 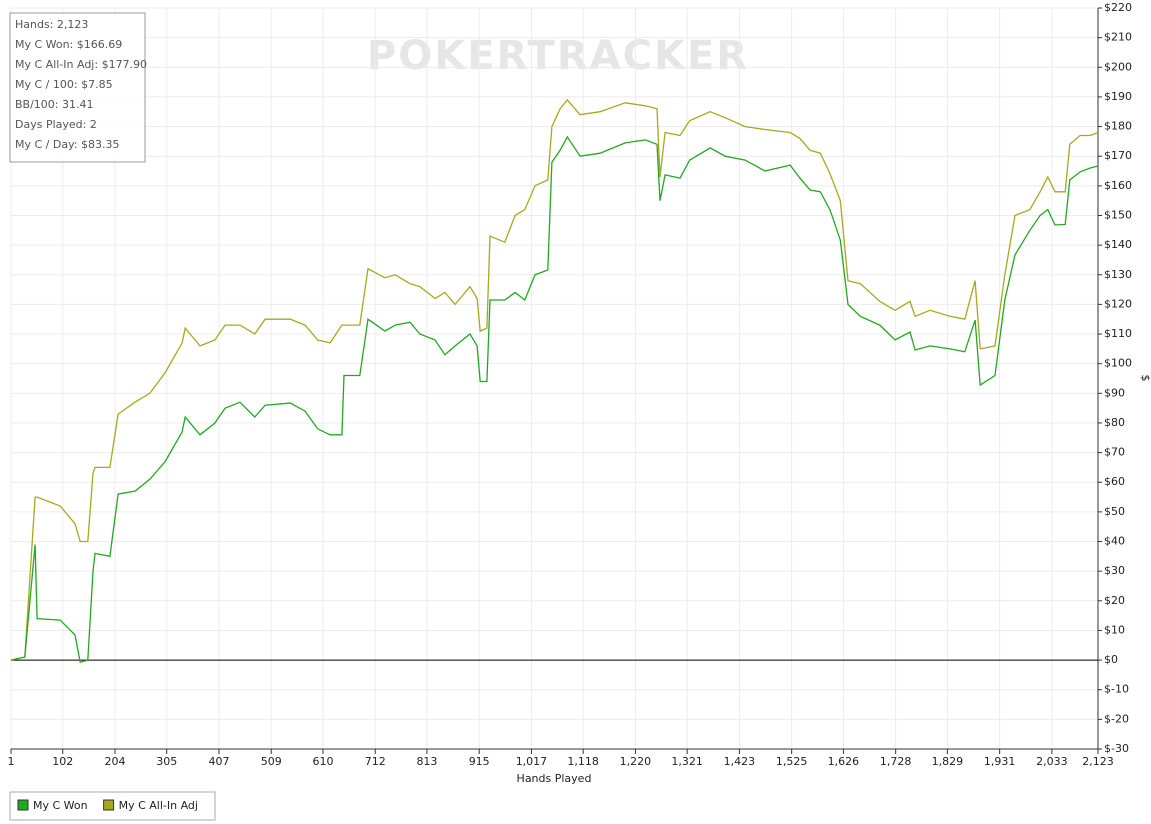 What do you see at coordinates (322, 761) in the screenshot?
I see `x-tick-label: 610` at bounding box center [322, 761].